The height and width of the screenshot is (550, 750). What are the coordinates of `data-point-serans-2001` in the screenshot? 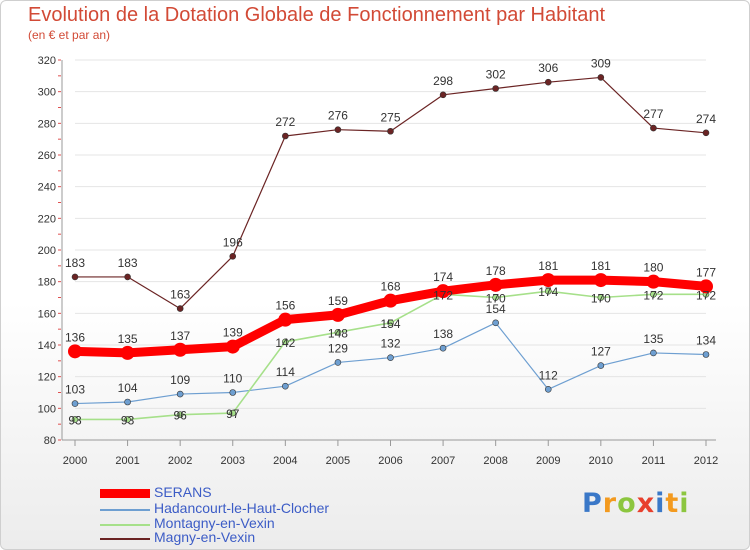 It's located at (127, 352).